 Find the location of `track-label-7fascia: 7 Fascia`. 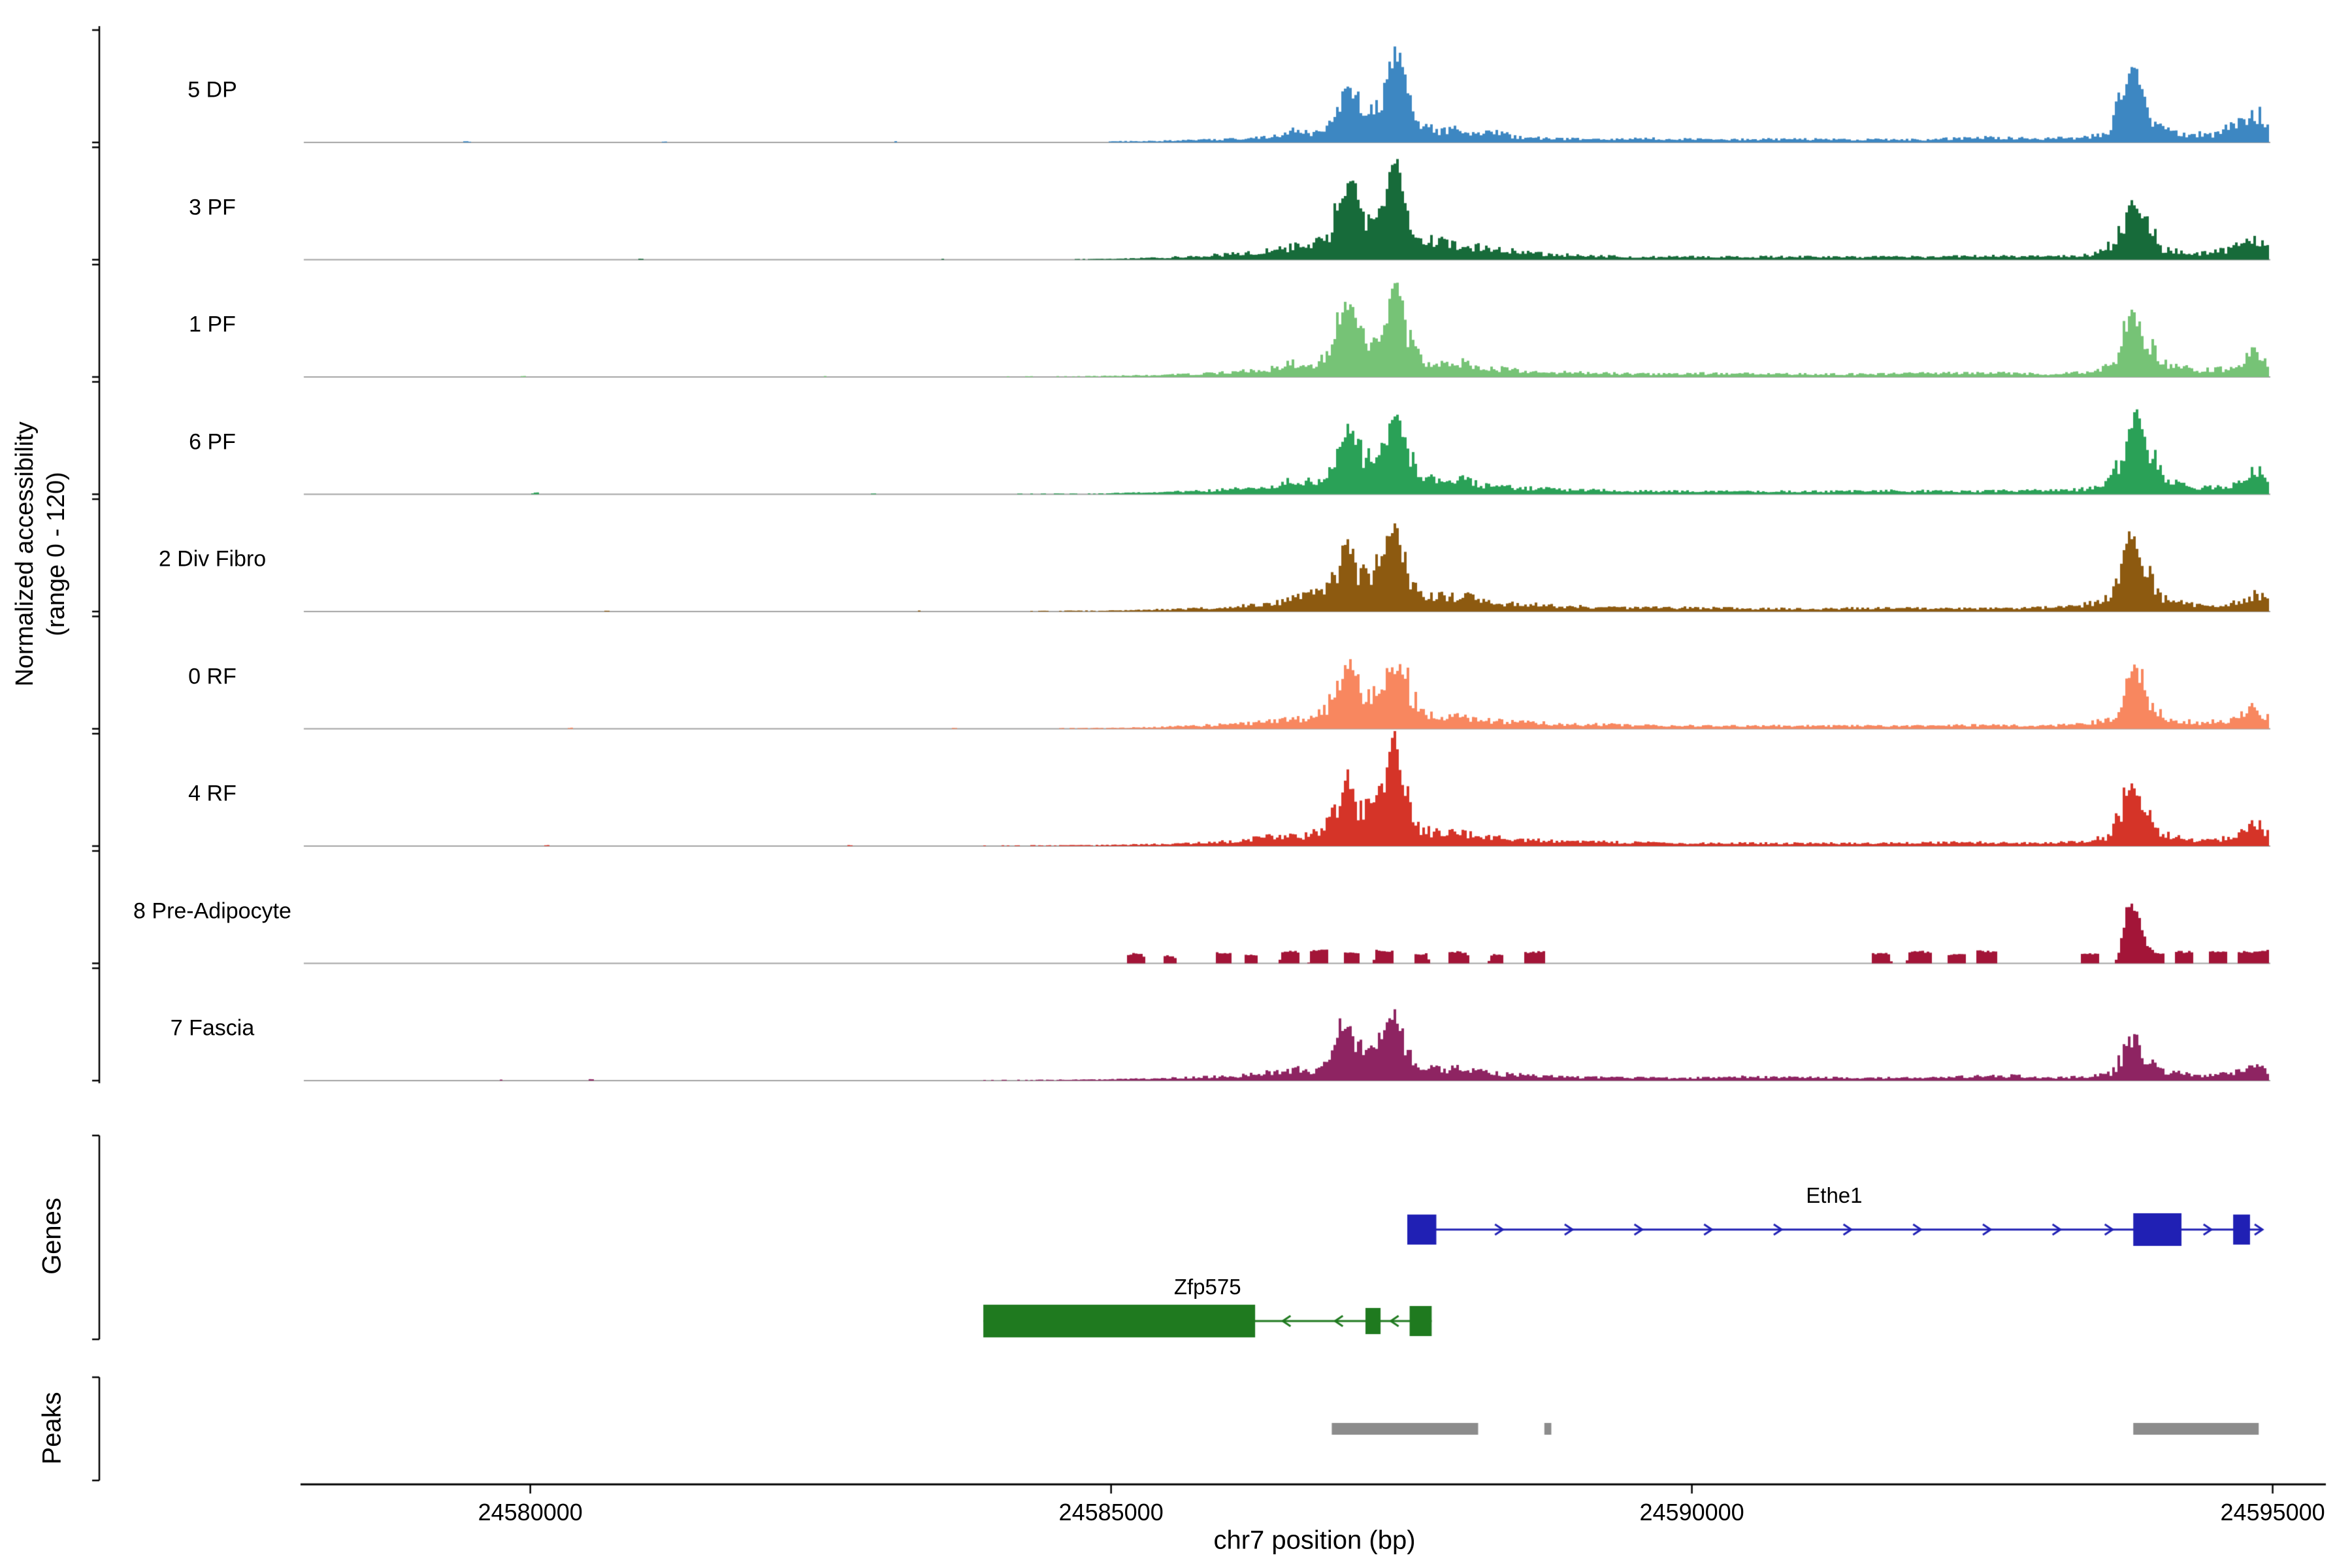

track-label-7fascia: 7 Fascia is located at coordinates (212, 1028).